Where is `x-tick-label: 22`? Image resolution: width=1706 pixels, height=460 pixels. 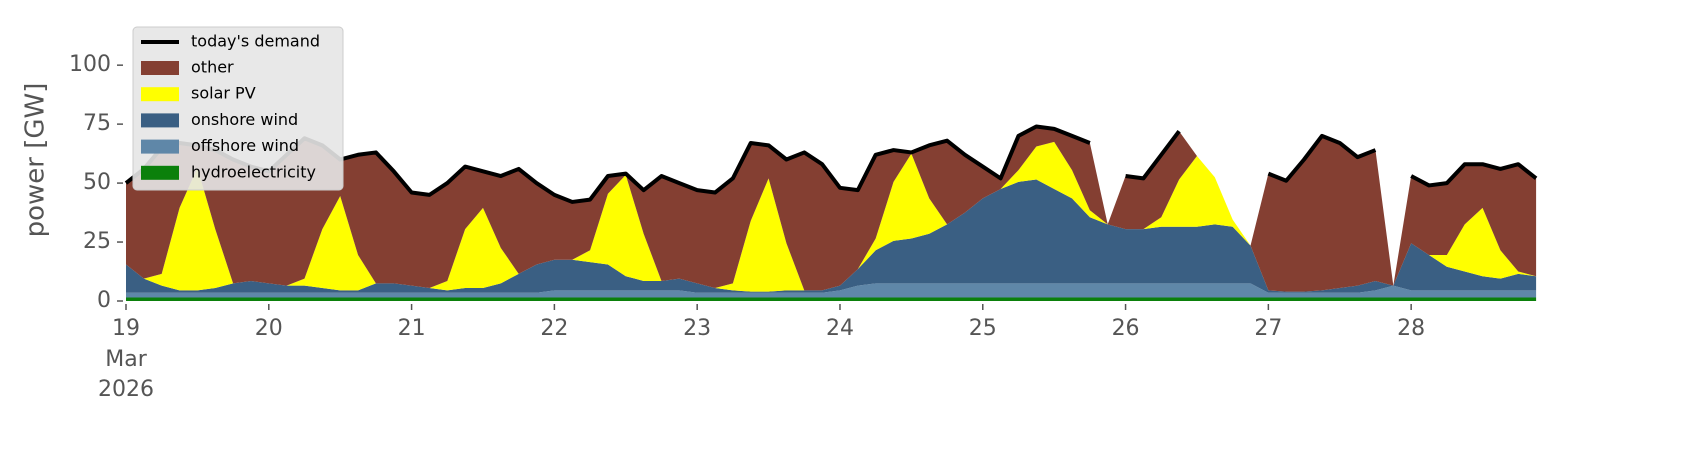
x-tick-label: 22 is located at coordinates (554, 328).